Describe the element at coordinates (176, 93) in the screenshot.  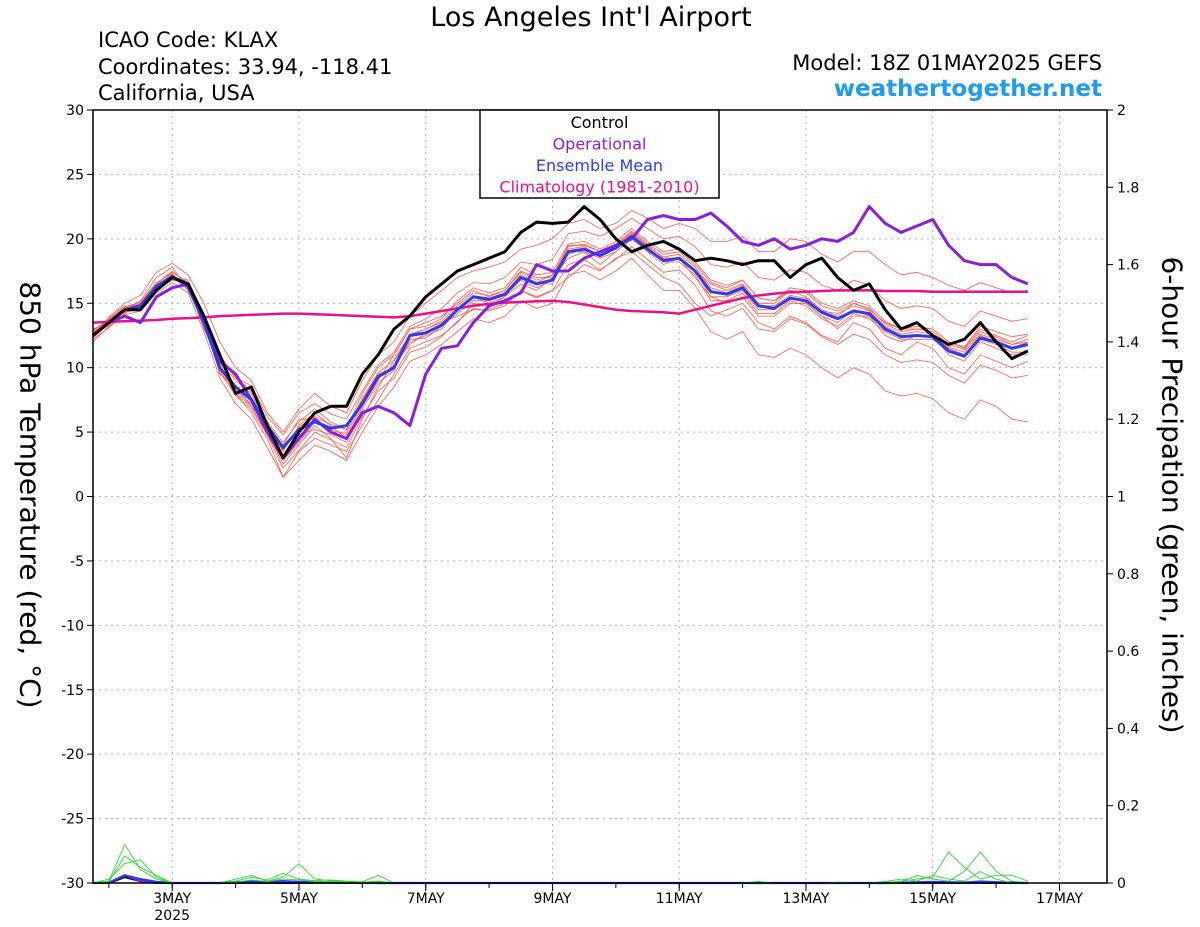
I see `region: California, USA` at that location.